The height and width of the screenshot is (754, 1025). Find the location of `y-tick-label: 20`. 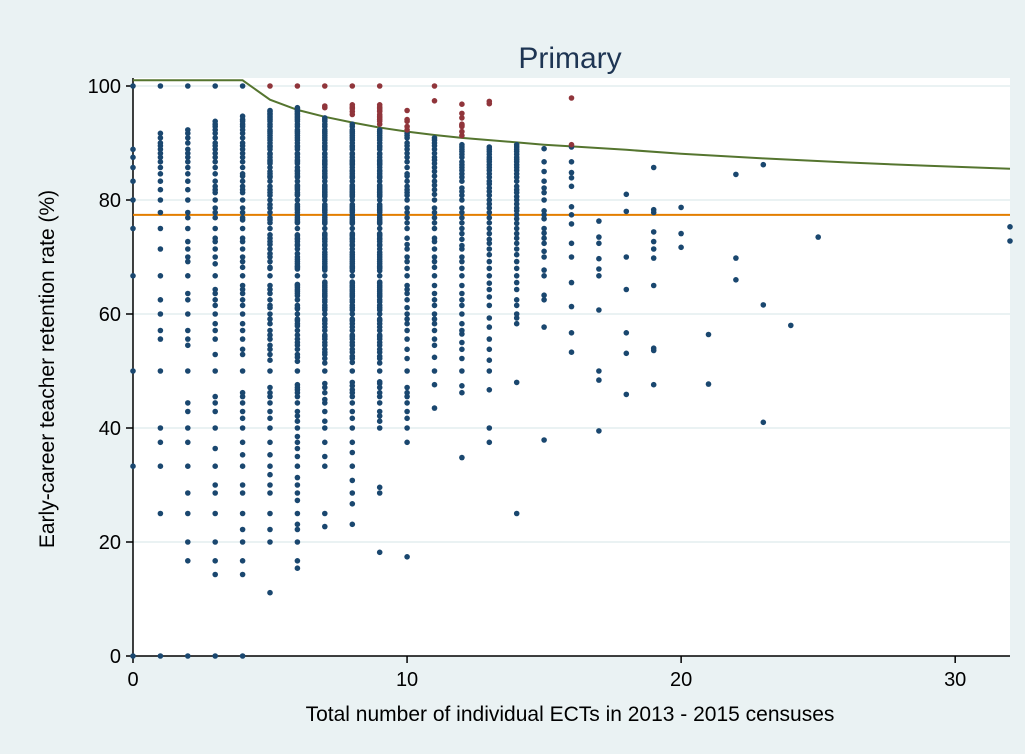

y-tick-label: 20 is located at coordinates (110, 543).